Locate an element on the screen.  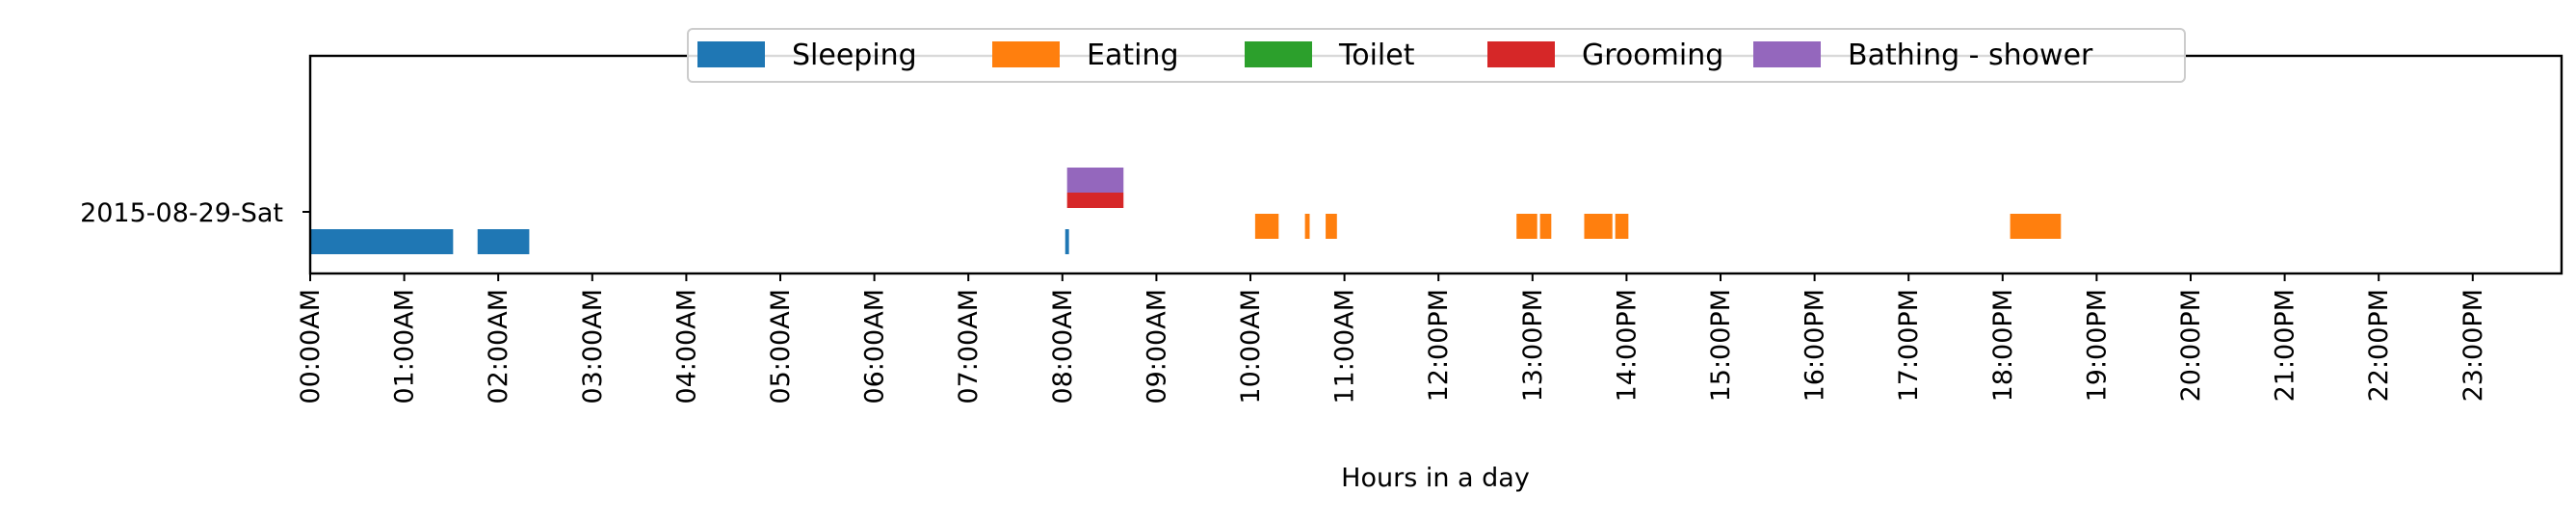
x-tick-label: 01:00AM is located at coordinates (405, 346).